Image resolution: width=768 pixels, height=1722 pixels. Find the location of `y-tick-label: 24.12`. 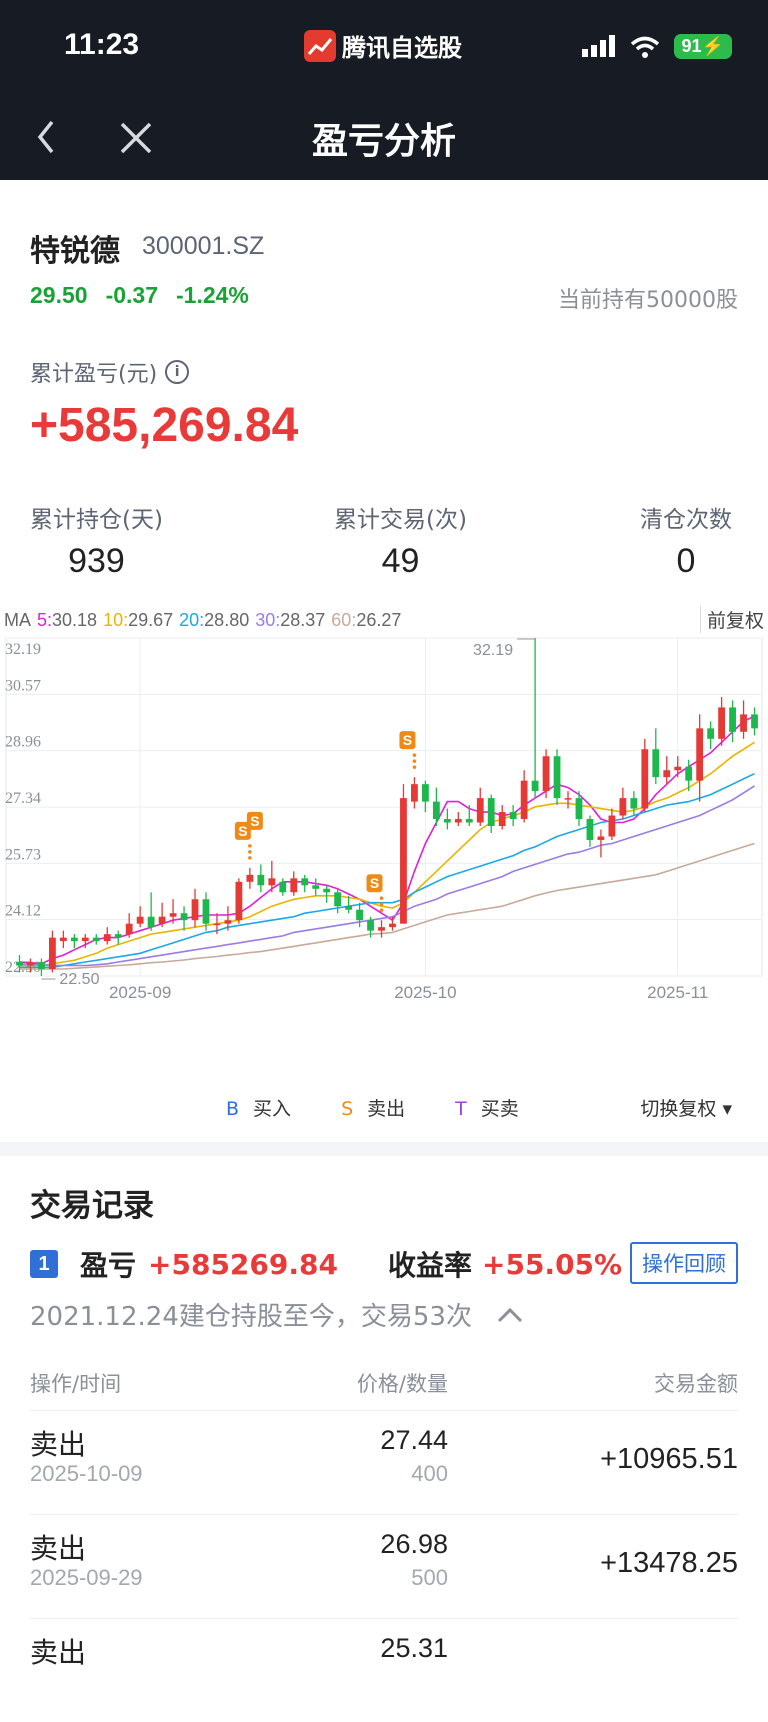

y-tick-label: 24.12 is located at coordinates (23, 910).